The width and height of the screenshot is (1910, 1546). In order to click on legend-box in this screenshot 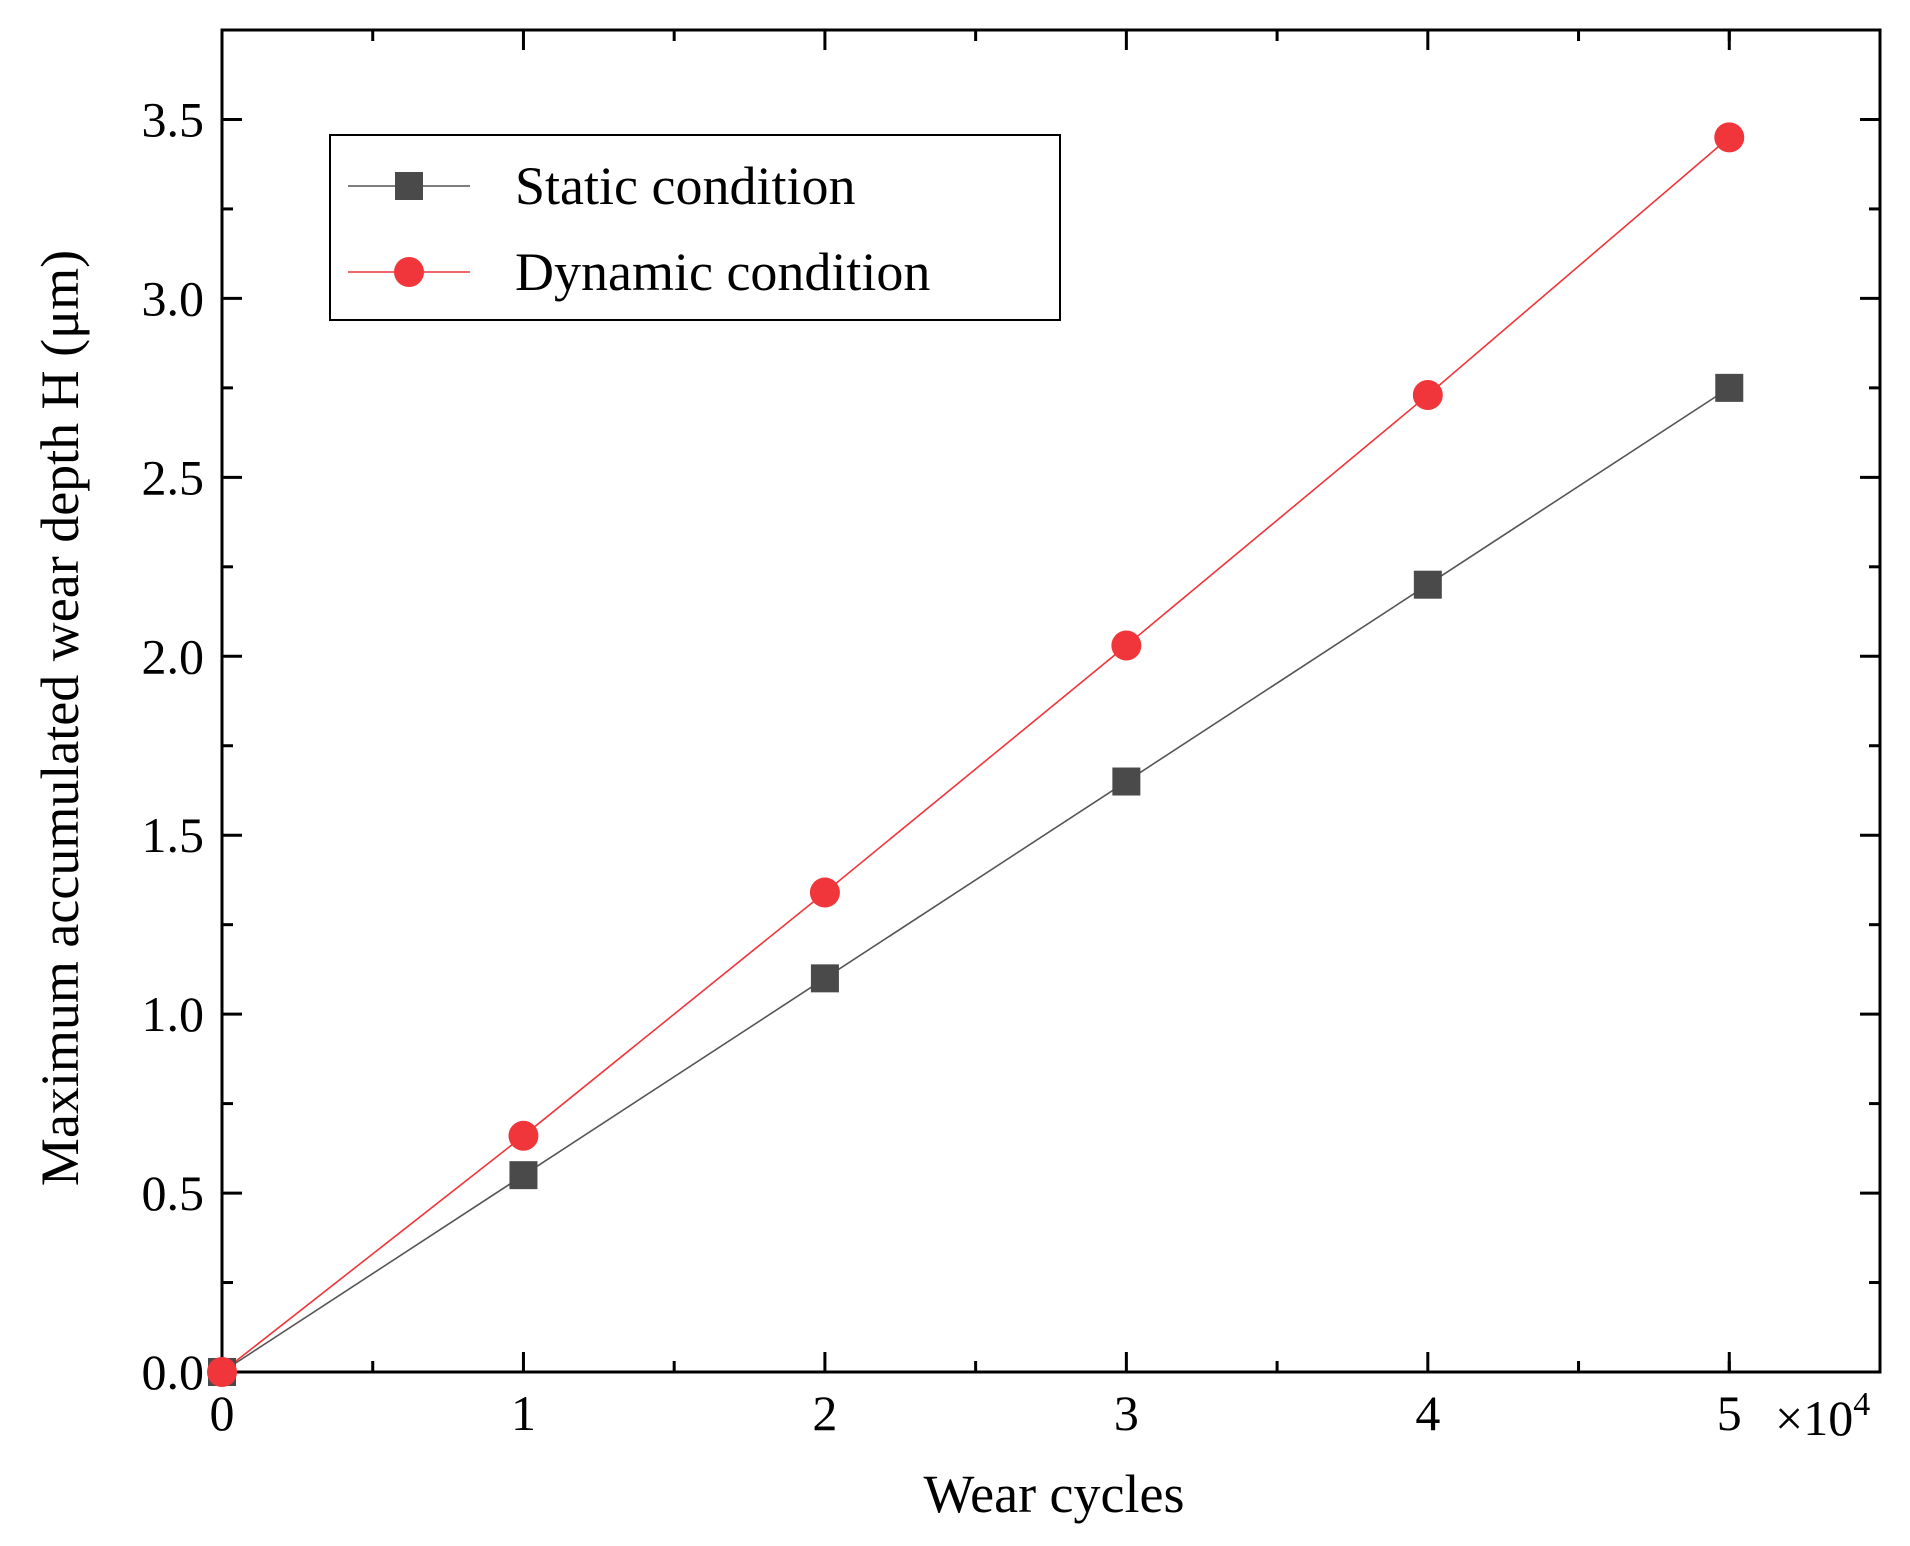, I will do `click(695, 227)`.